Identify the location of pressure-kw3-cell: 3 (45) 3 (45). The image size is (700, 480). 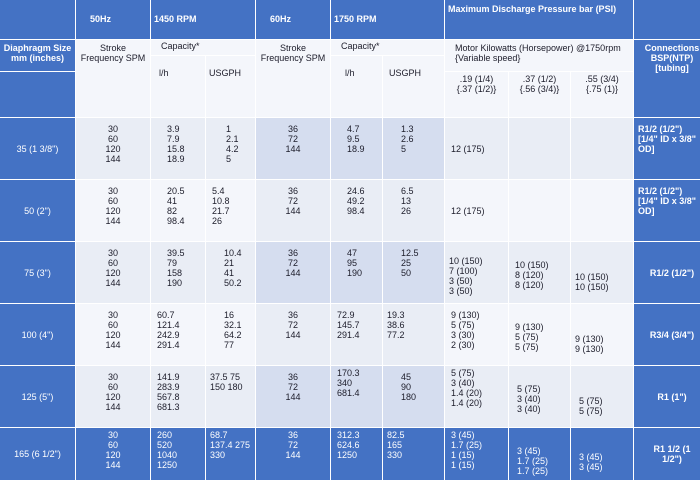
(602, 454).